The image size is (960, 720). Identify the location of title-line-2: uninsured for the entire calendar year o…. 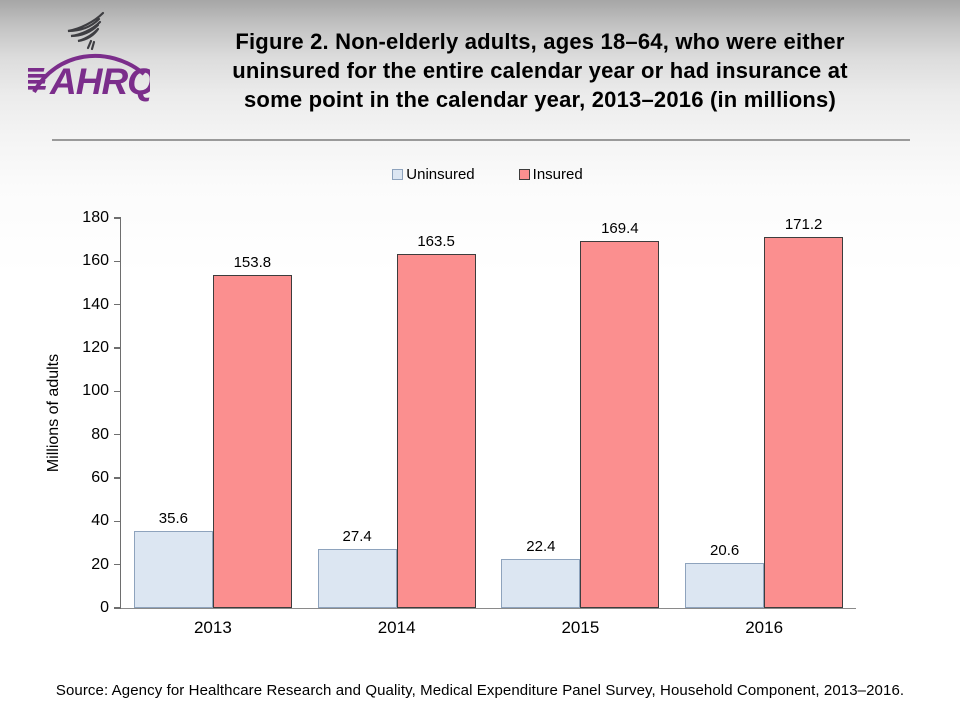
(540, 70).